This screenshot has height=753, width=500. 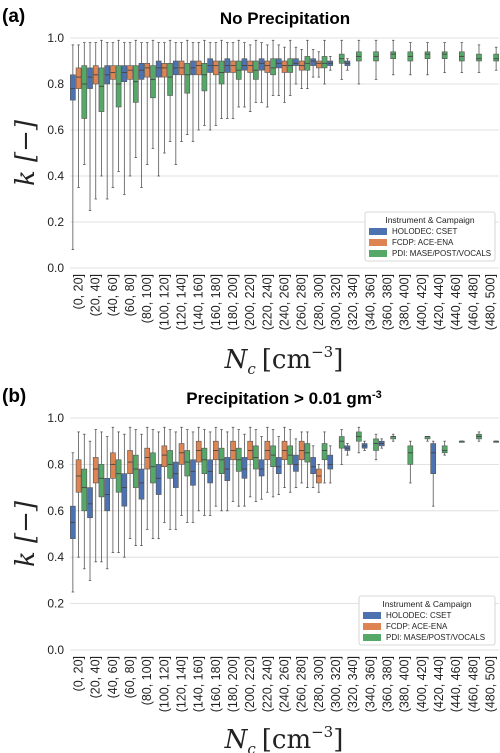 What do you see at coordinates (55, 176) in the screenshot?
I see `panel-a-y-tick-2: 0.4` at bounding box center [55, 176].